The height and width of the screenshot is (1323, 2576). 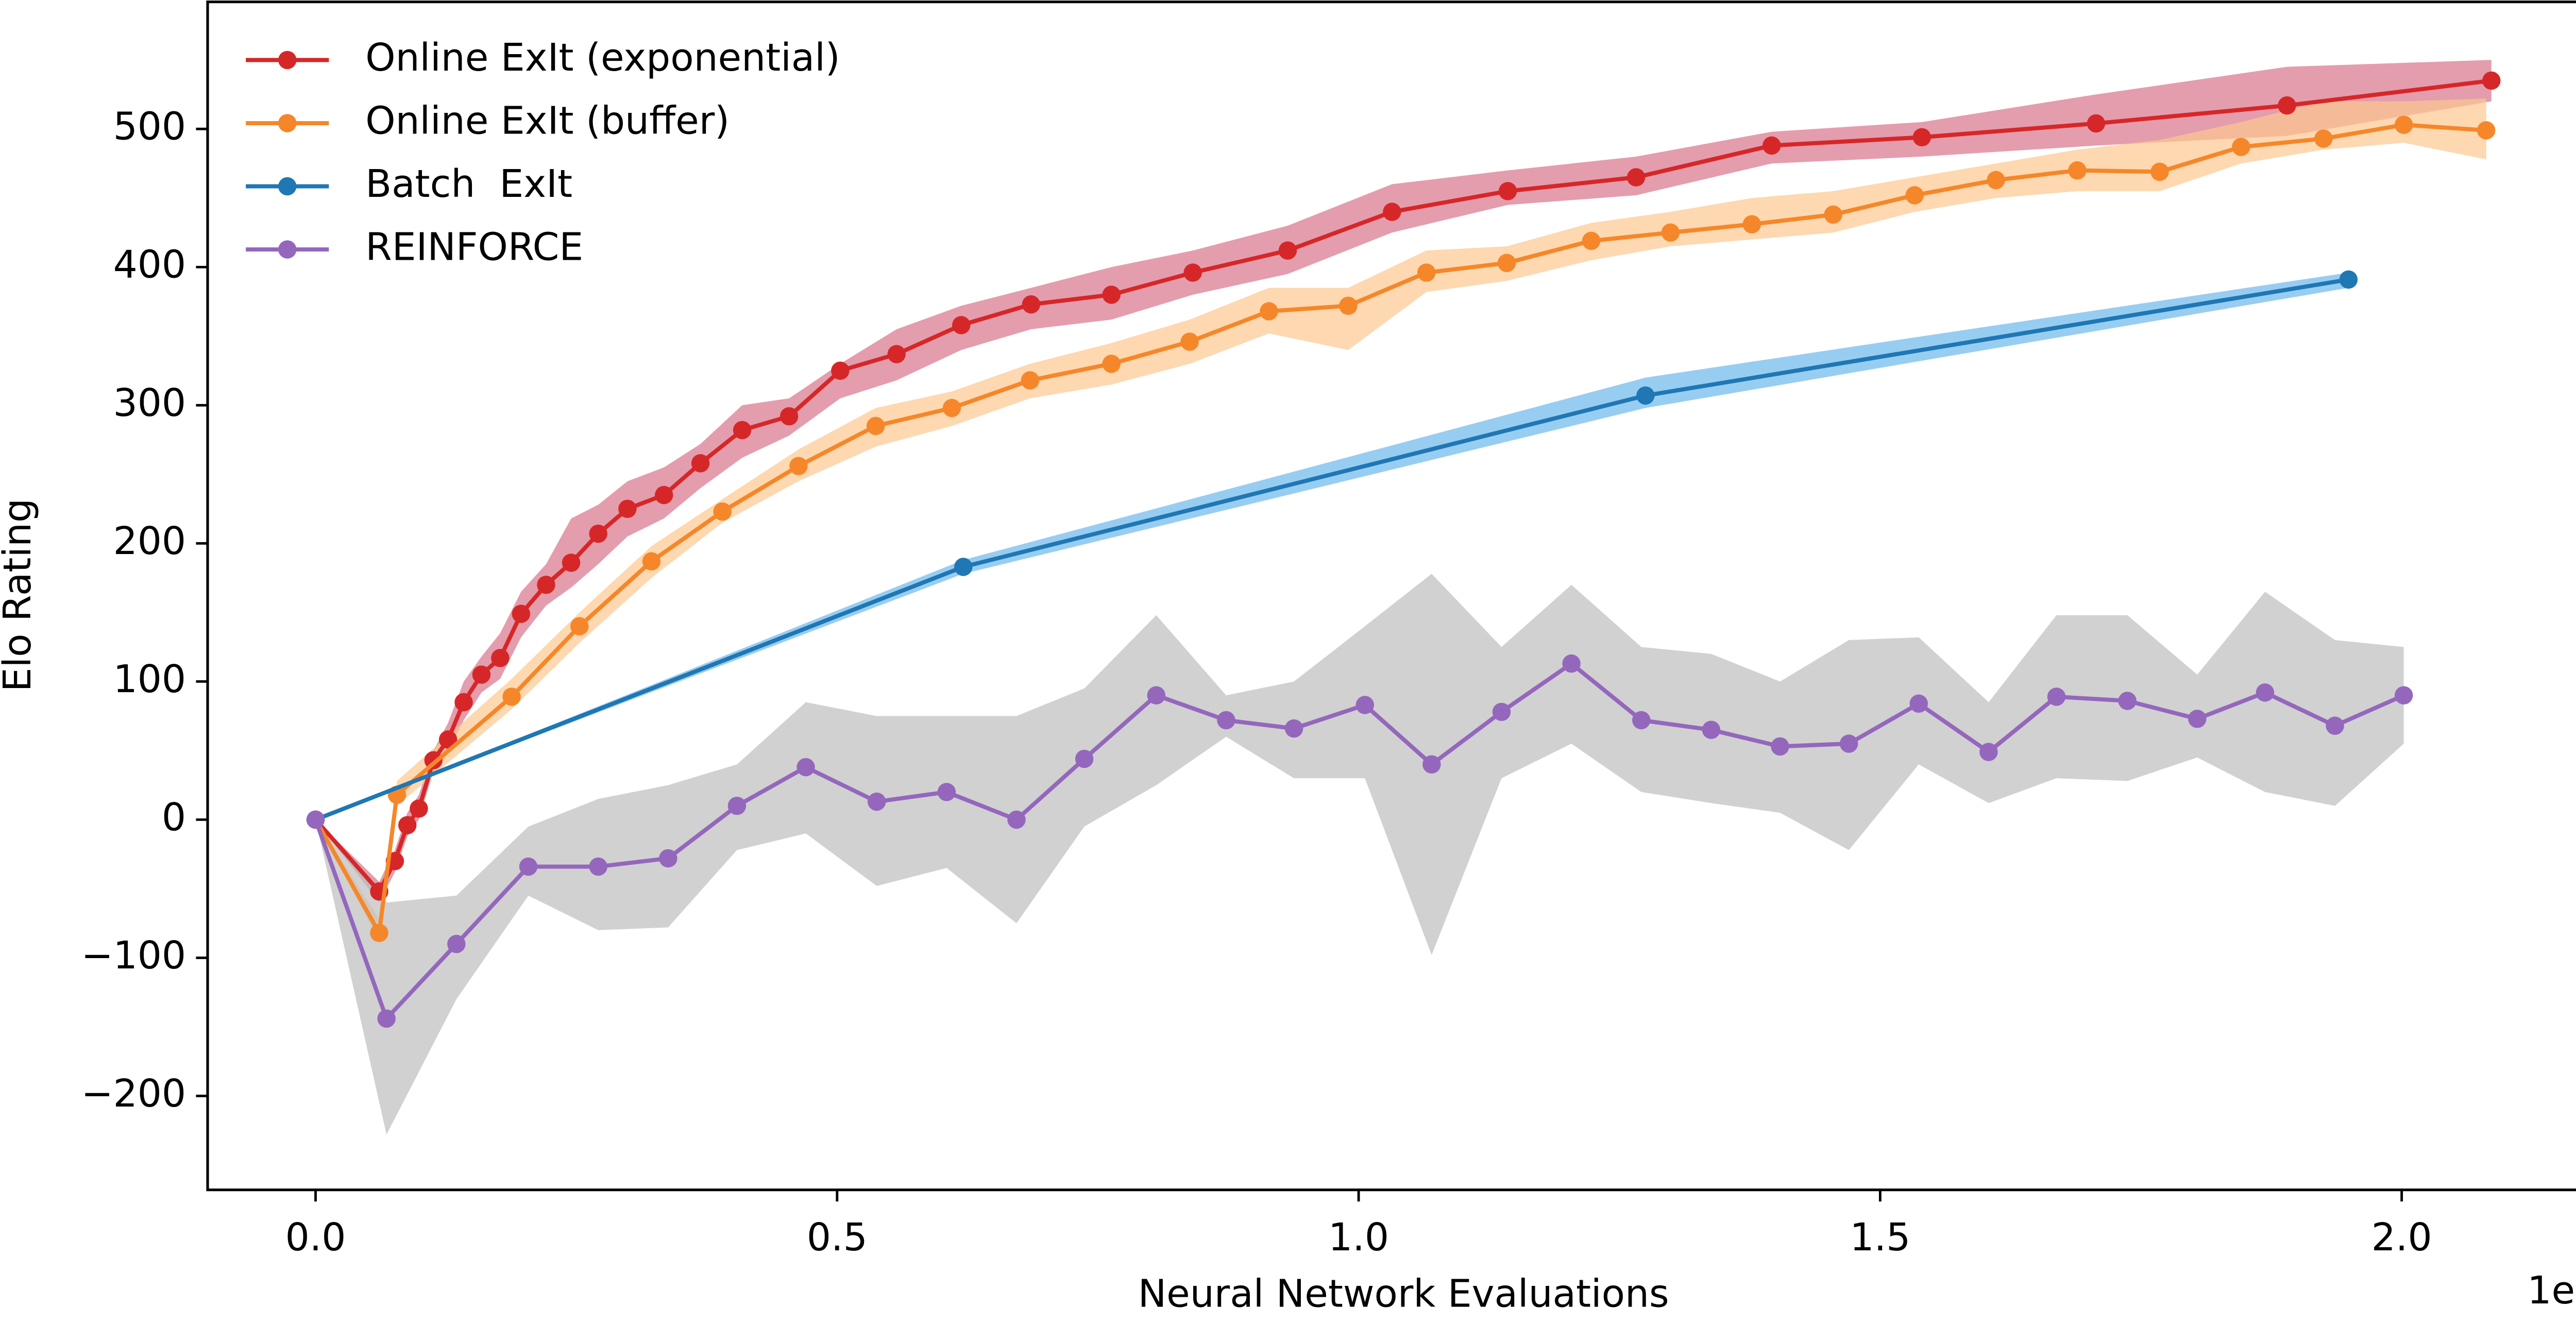 I want to click on y-tick-label: 100, so click(x=149, y=679).